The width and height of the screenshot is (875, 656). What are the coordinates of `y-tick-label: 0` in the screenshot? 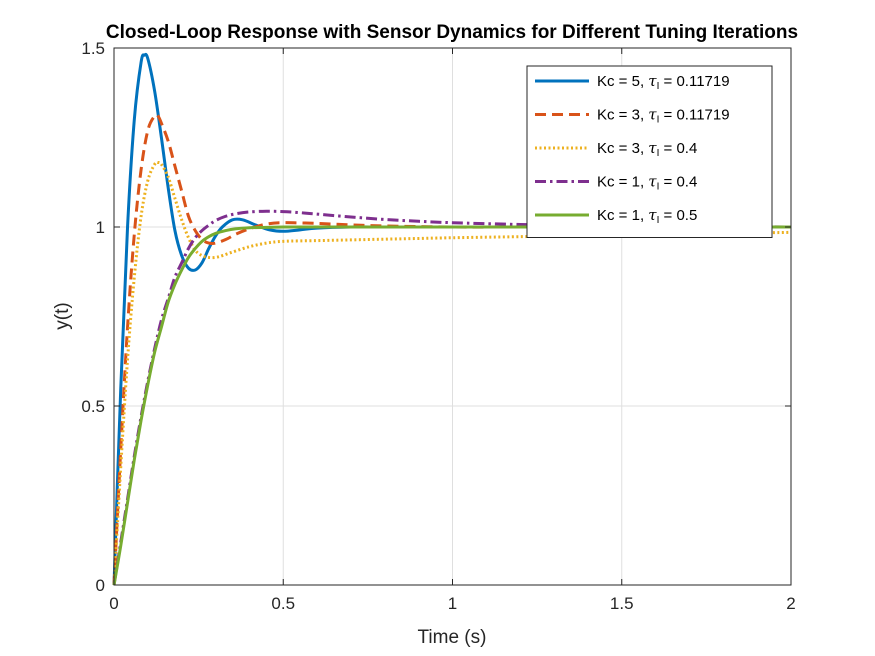 It's located at (100, 585).